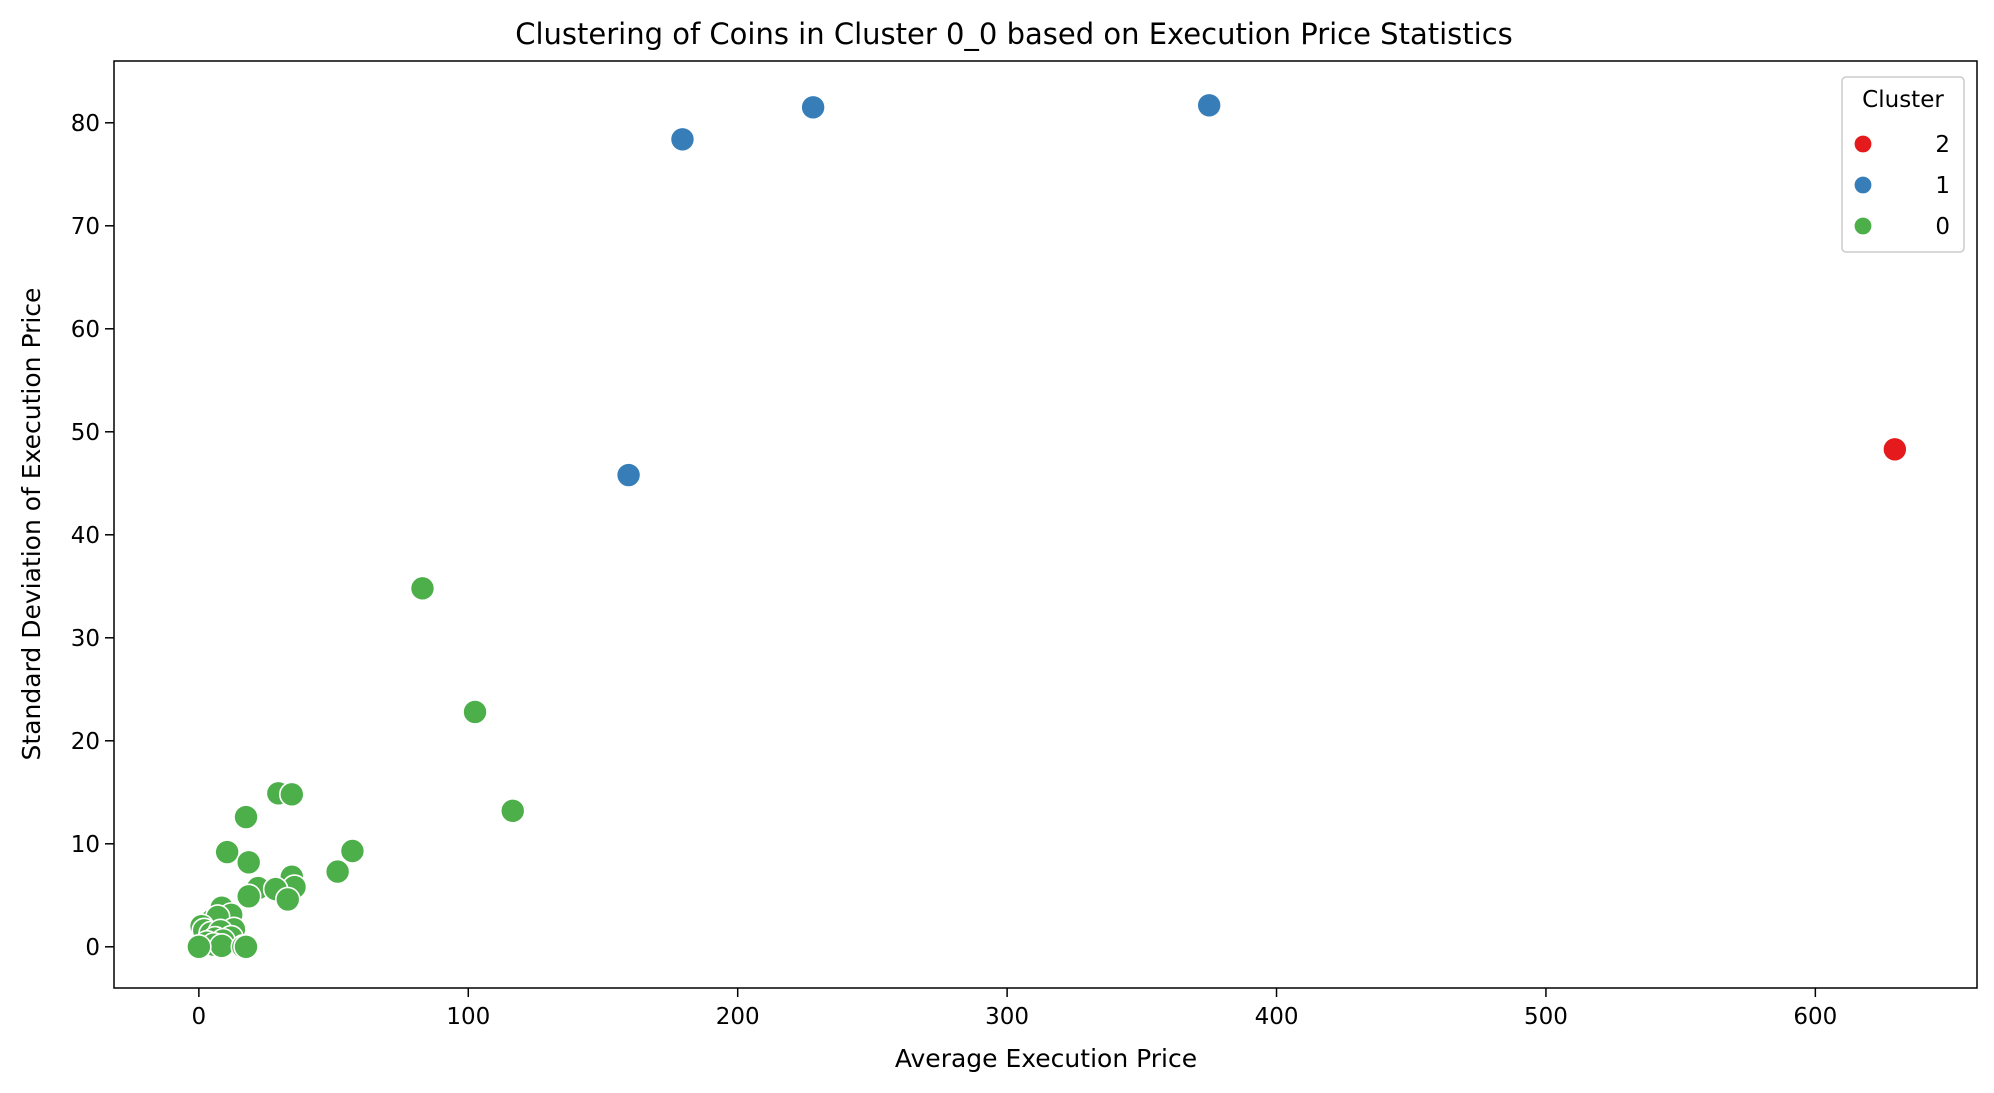  What do you see at coordinates (1942, 145) in the screenshot?
I see `legend-label: 2` at bounding box center [1942, 145].